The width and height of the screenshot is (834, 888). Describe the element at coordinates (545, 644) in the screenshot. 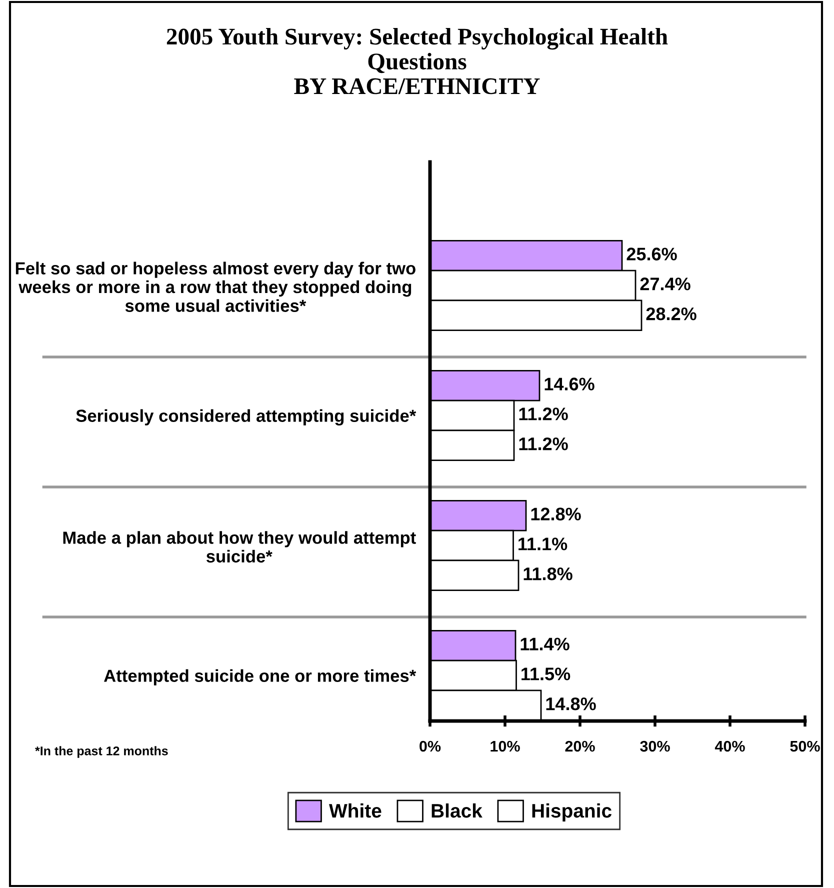

I see `data-label: 11.4%` at that location.